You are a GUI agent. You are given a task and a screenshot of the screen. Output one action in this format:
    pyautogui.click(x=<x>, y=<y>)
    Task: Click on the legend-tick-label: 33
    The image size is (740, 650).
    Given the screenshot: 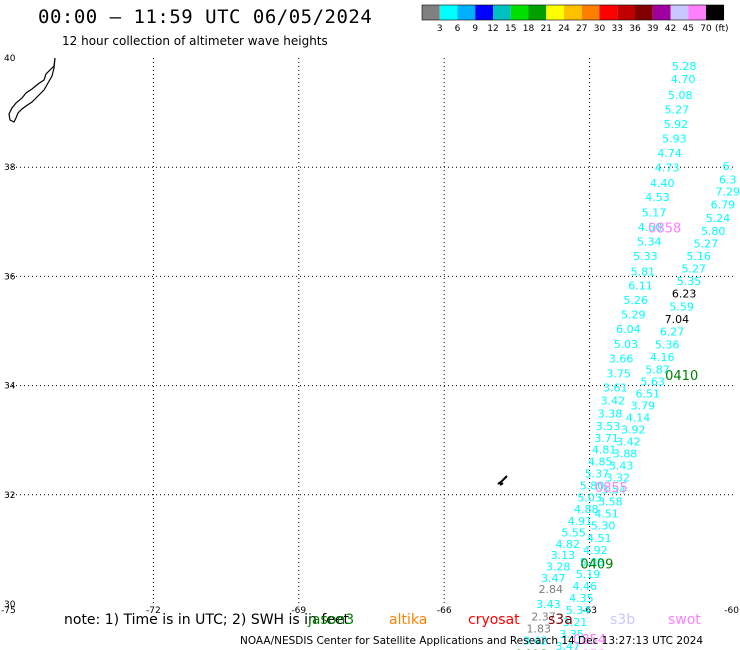 What is the action you would take?
    pyautogui.click(x=617, y=29)
    